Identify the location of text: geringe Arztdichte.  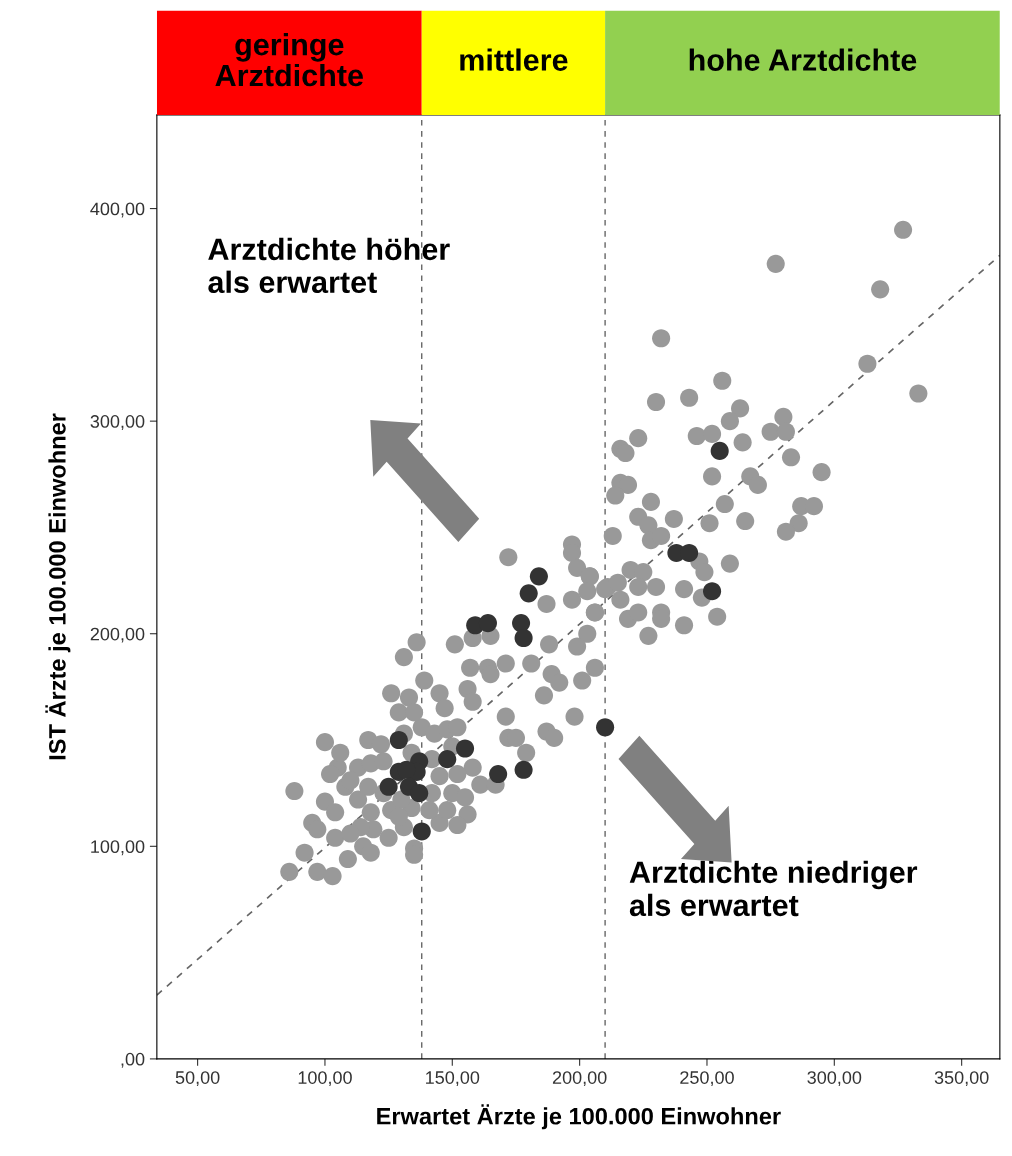
(289, 60).